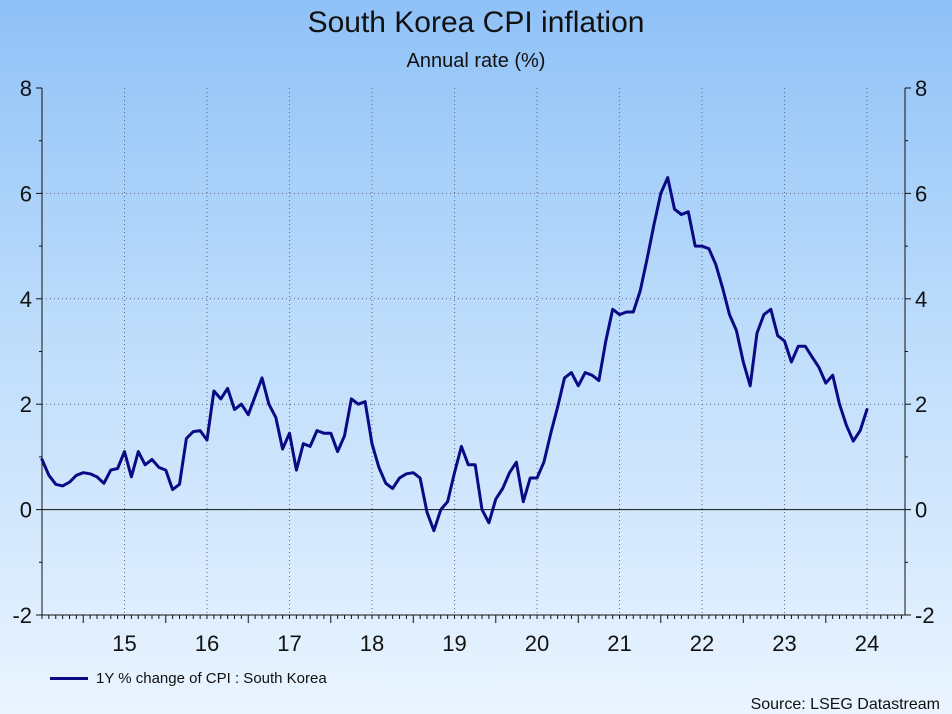  I want to click on y-tick-label-right: 0, so click(921, 510).